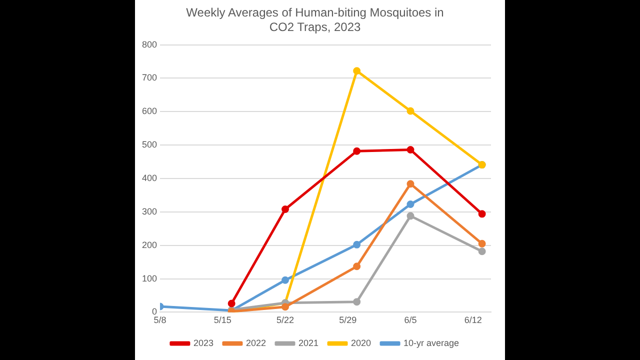  I want to click on x-tick-label: 5/29, so click(348, 320).